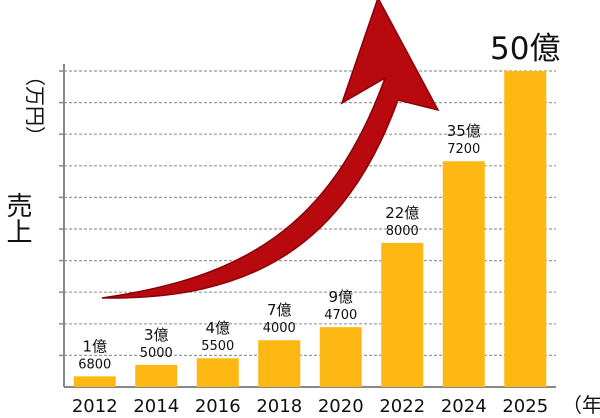 This screenshot has width=600, height=418. Describe the element at coordinates (525, 49) in the screenshot. I see `bar-label-oku: 50億` at that location.